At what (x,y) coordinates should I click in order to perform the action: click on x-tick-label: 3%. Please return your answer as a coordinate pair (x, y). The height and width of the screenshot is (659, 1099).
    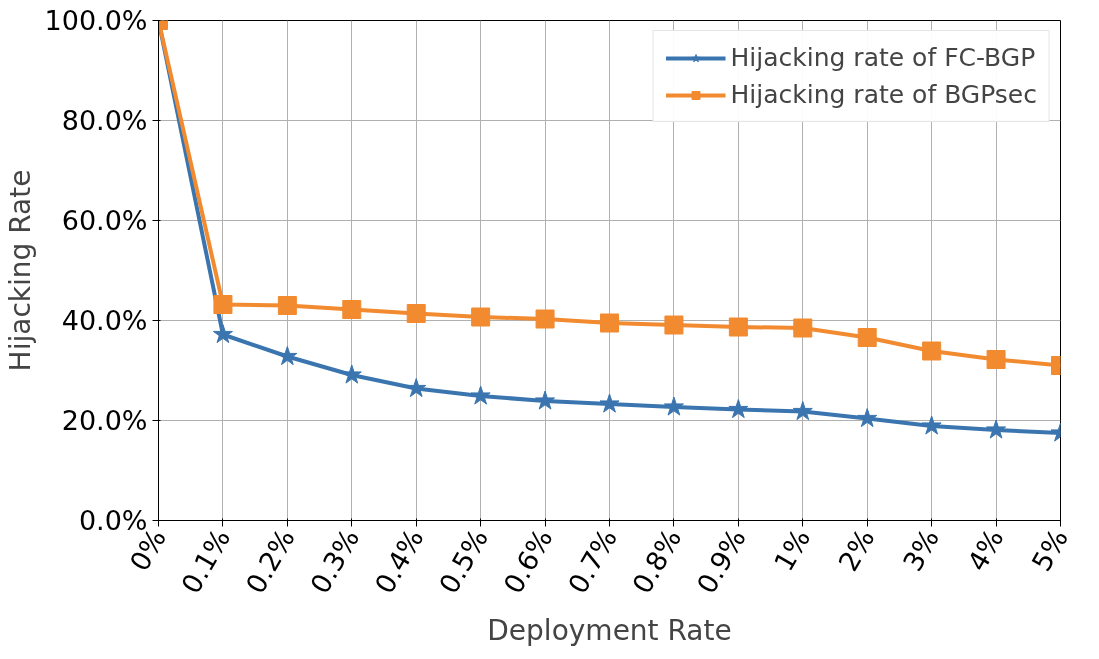
    Looking at the image, I should click on (921, 550).